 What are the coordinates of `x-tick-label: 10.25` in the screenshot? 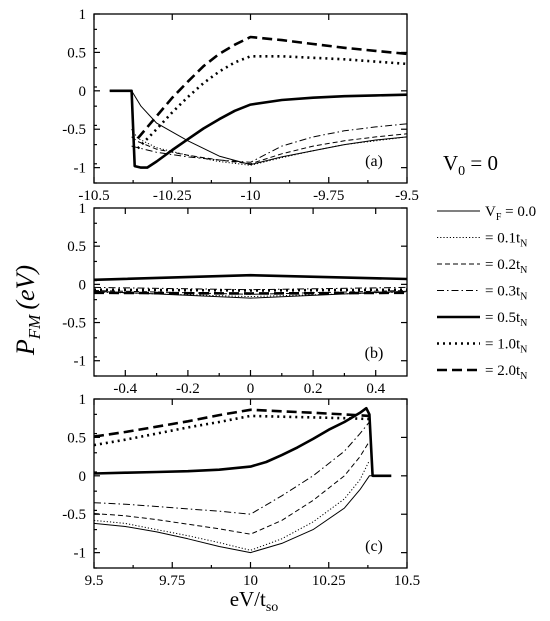 It's located at (329, 581).